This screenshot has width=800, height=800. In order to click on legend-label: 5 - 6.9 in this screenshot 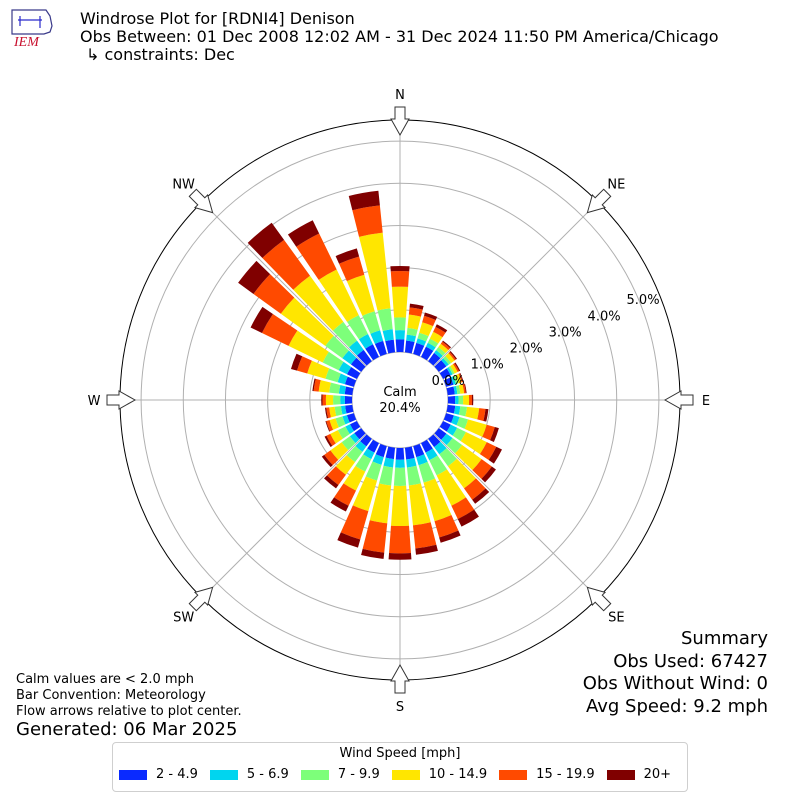, I will do `click(267, 774)`.